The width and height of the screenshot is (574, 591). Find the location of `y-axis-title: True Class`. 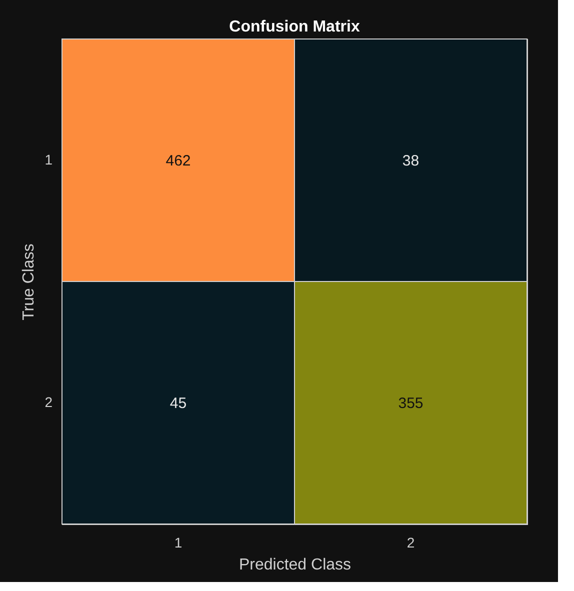

y-axis-title: True Class is located at coordinates (29, 282).